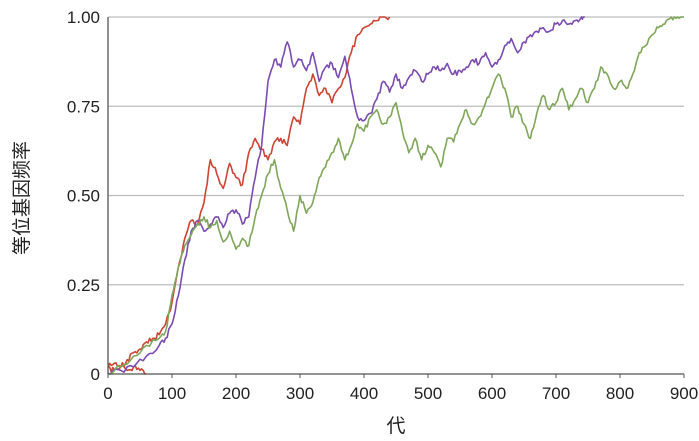  Describe the element at coordinates (684, 393) in the screenshot. I see `x-tick-label: 900` at that location.